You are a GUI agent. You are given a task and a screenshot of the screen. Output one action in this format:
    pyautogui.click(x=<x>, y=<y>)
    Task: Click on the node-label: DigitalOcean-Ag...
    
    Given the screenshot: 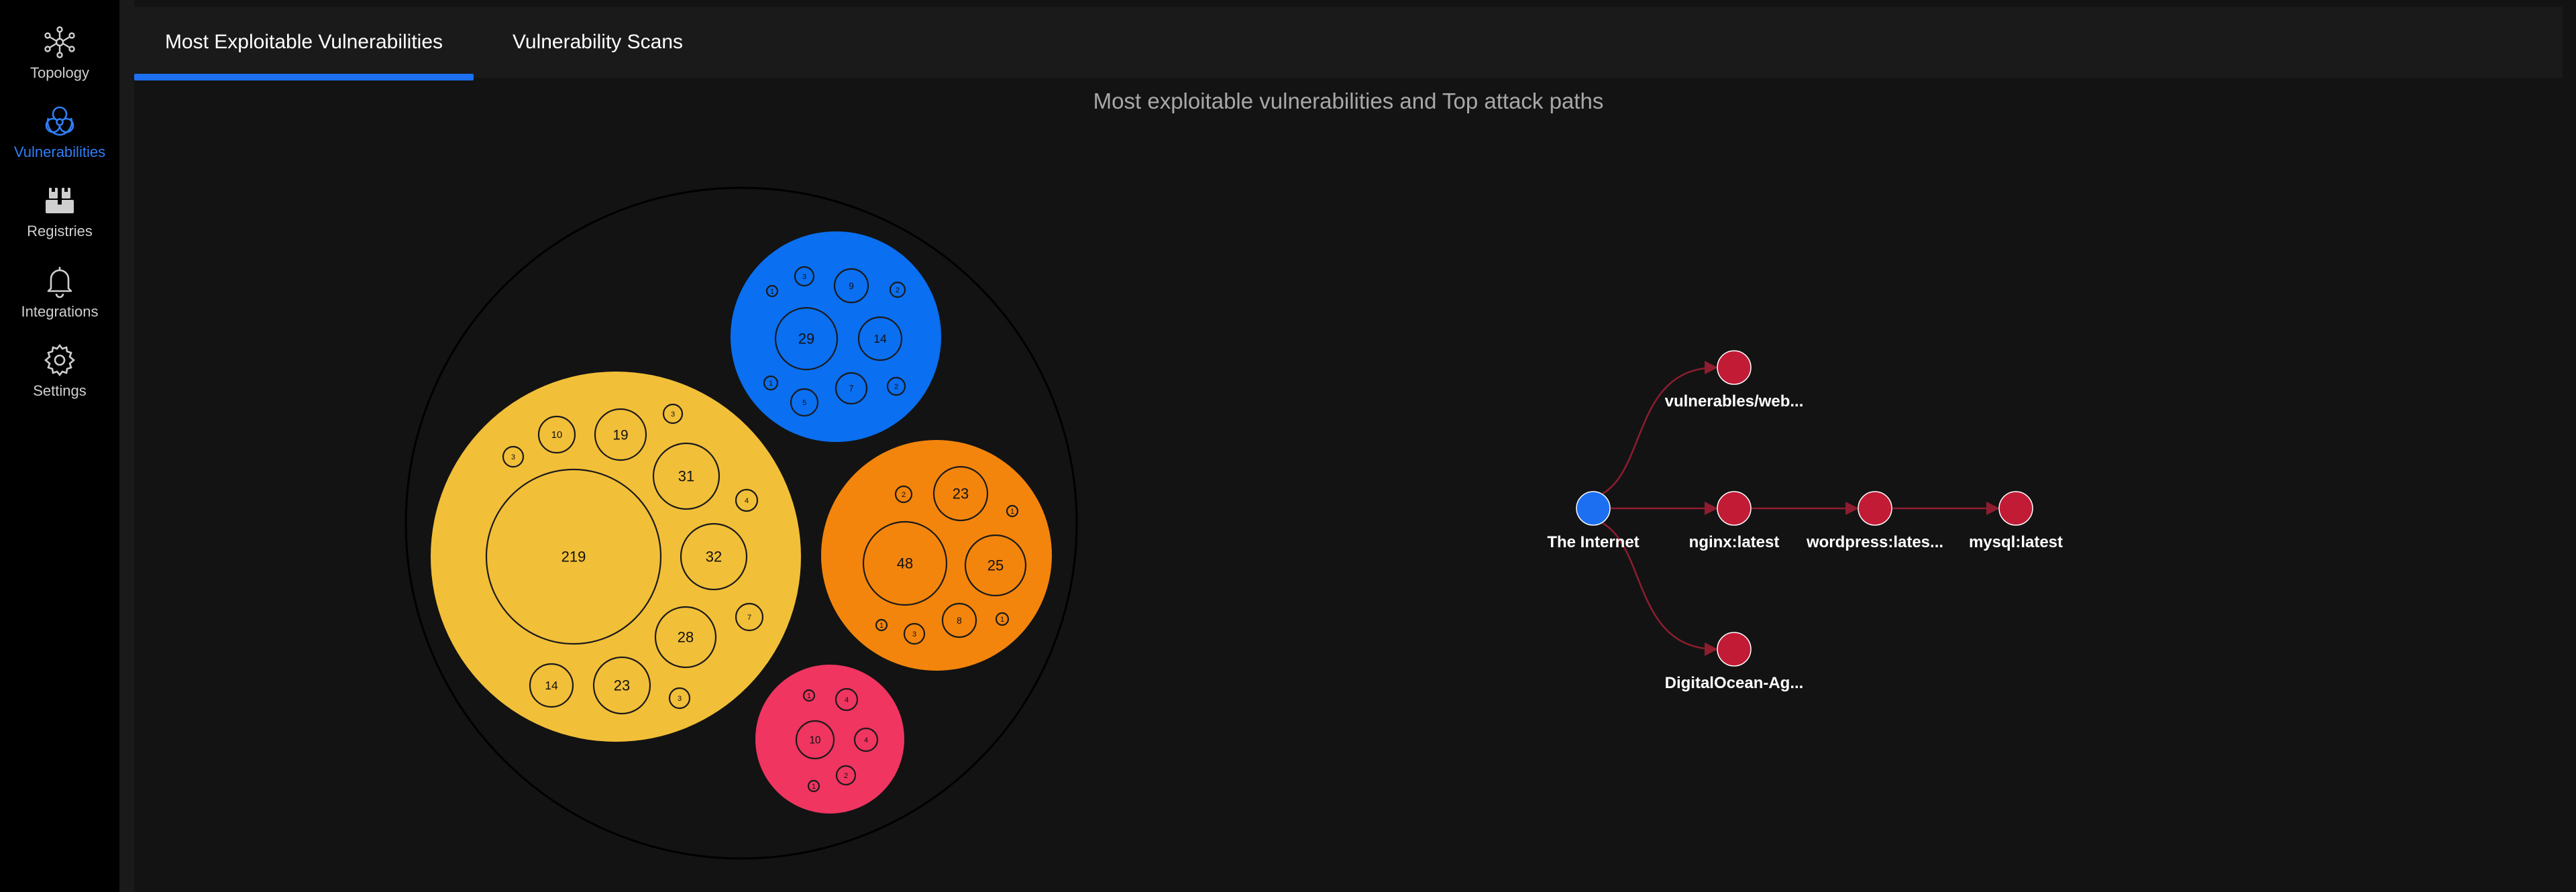 What is the action you would take?
    pyautogui.click(x=1734, y=683)
    